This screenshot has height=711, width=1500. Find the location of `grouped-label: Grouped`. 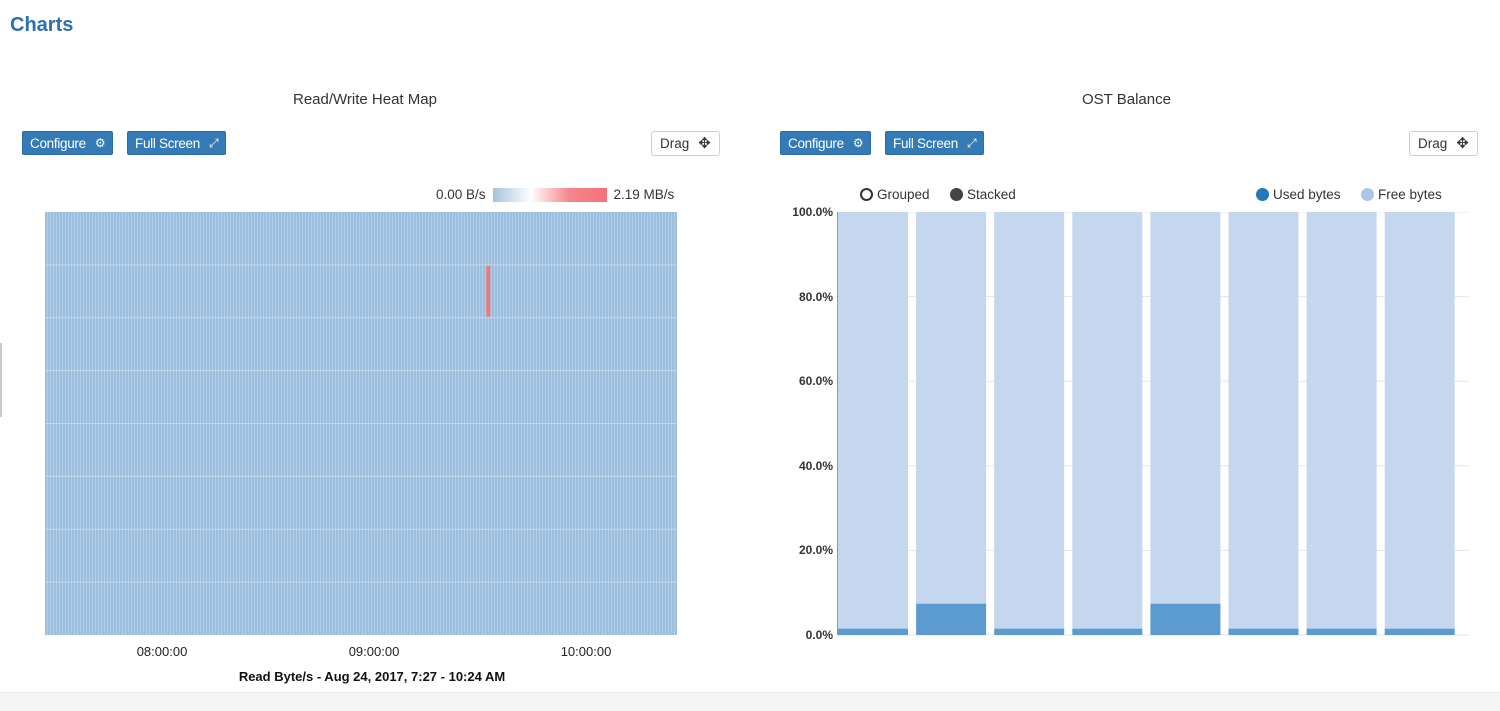

grouped-label: Grouped is located at coordinates (903, 194).